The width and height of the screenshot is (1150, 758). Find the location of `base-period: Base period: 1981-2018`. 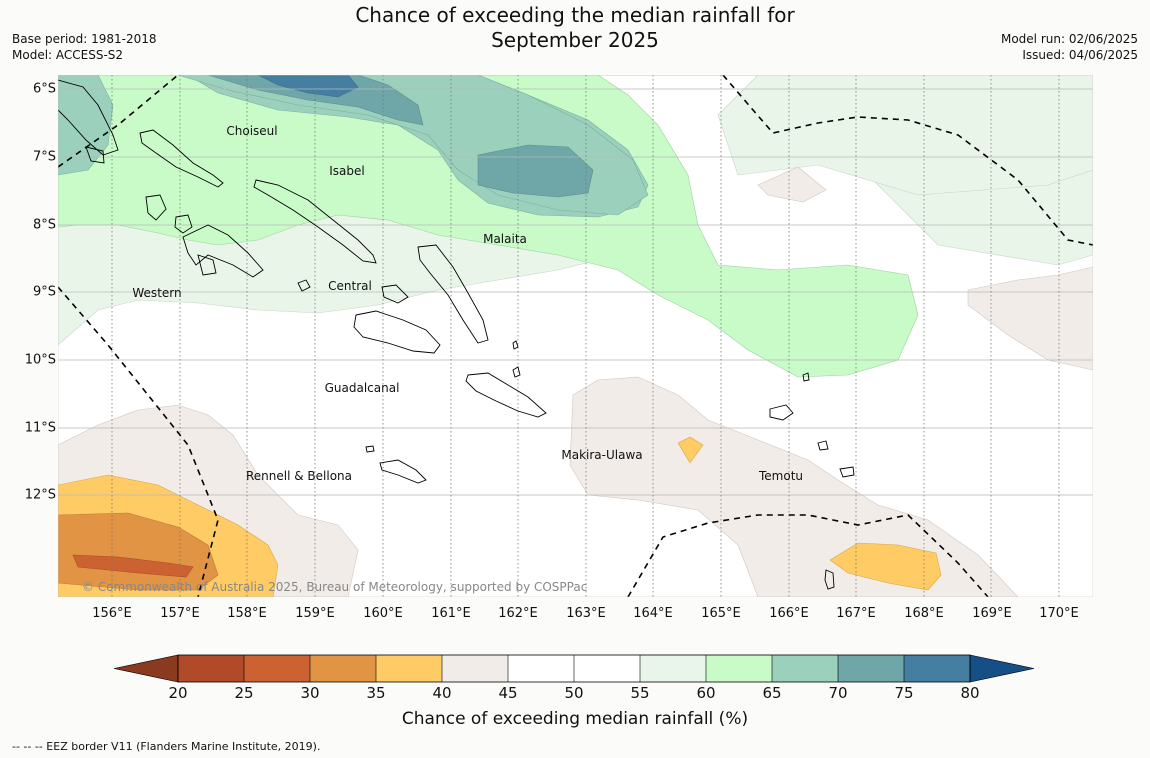

base-period: Base period: 1981-2018 is located at coordinates (84, 39).